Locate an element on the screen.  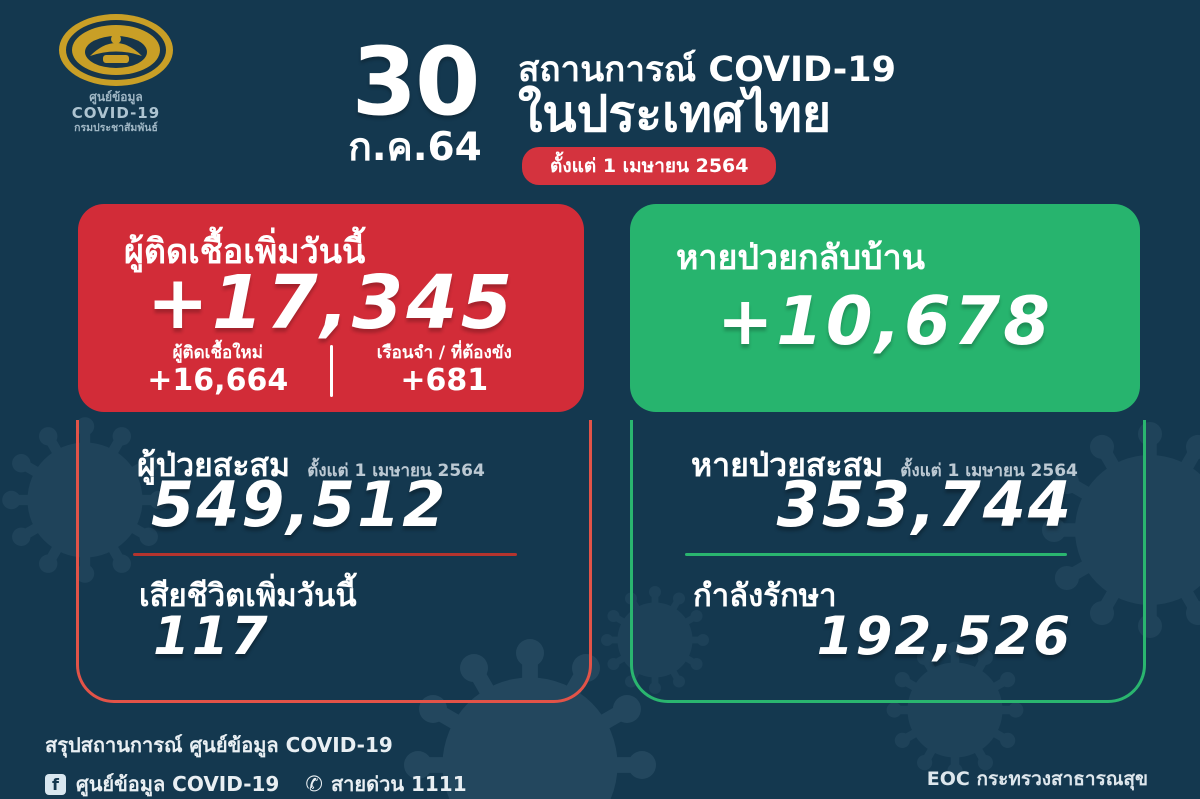
prd-emblem-icon is located at coordinates (116, 50).